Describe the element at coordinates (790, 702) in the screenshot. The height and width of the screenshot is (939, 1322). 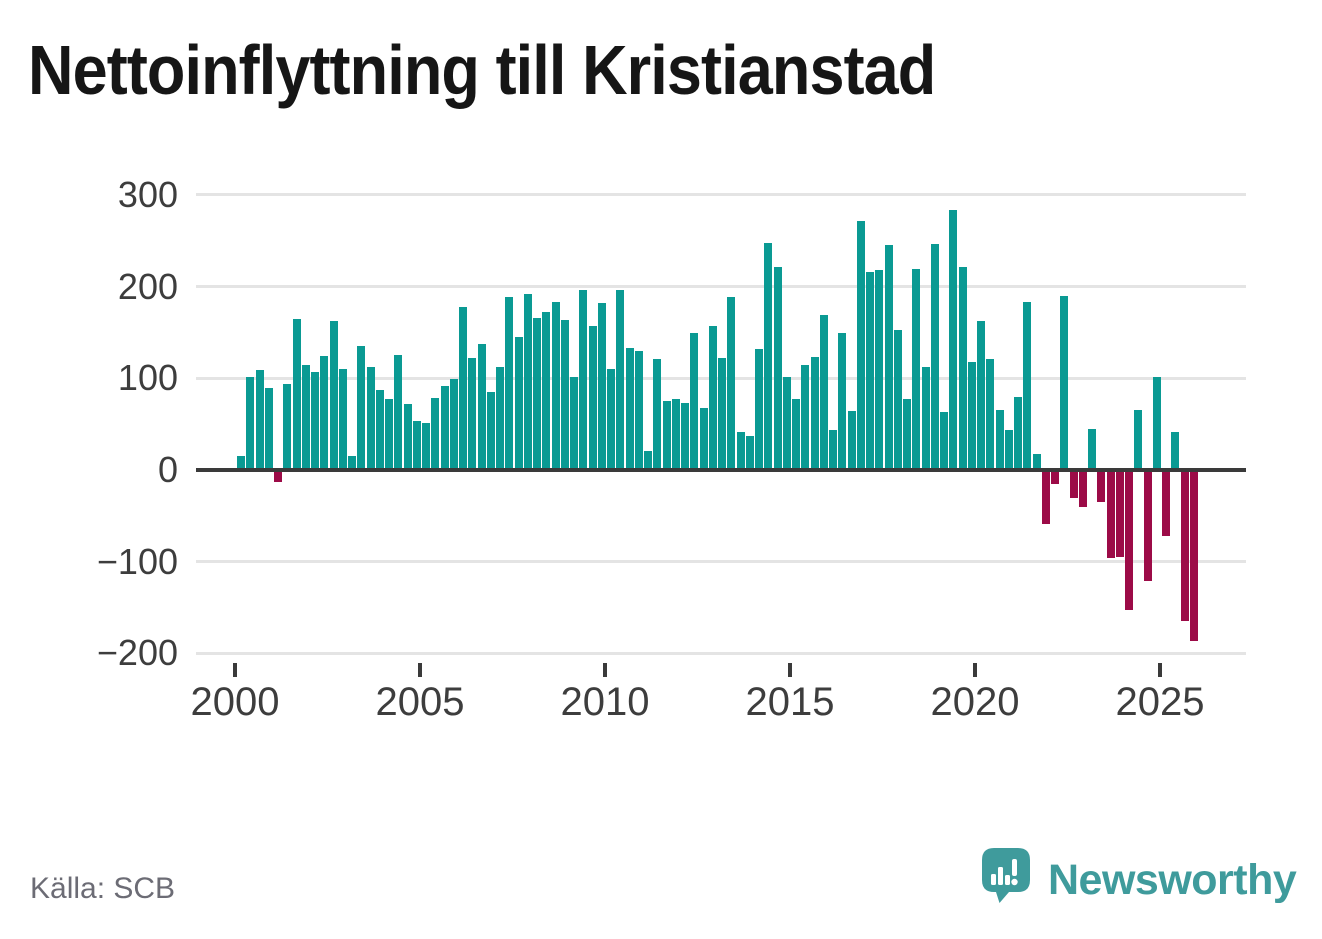
I see `x-axis-label: 2015` at that location.